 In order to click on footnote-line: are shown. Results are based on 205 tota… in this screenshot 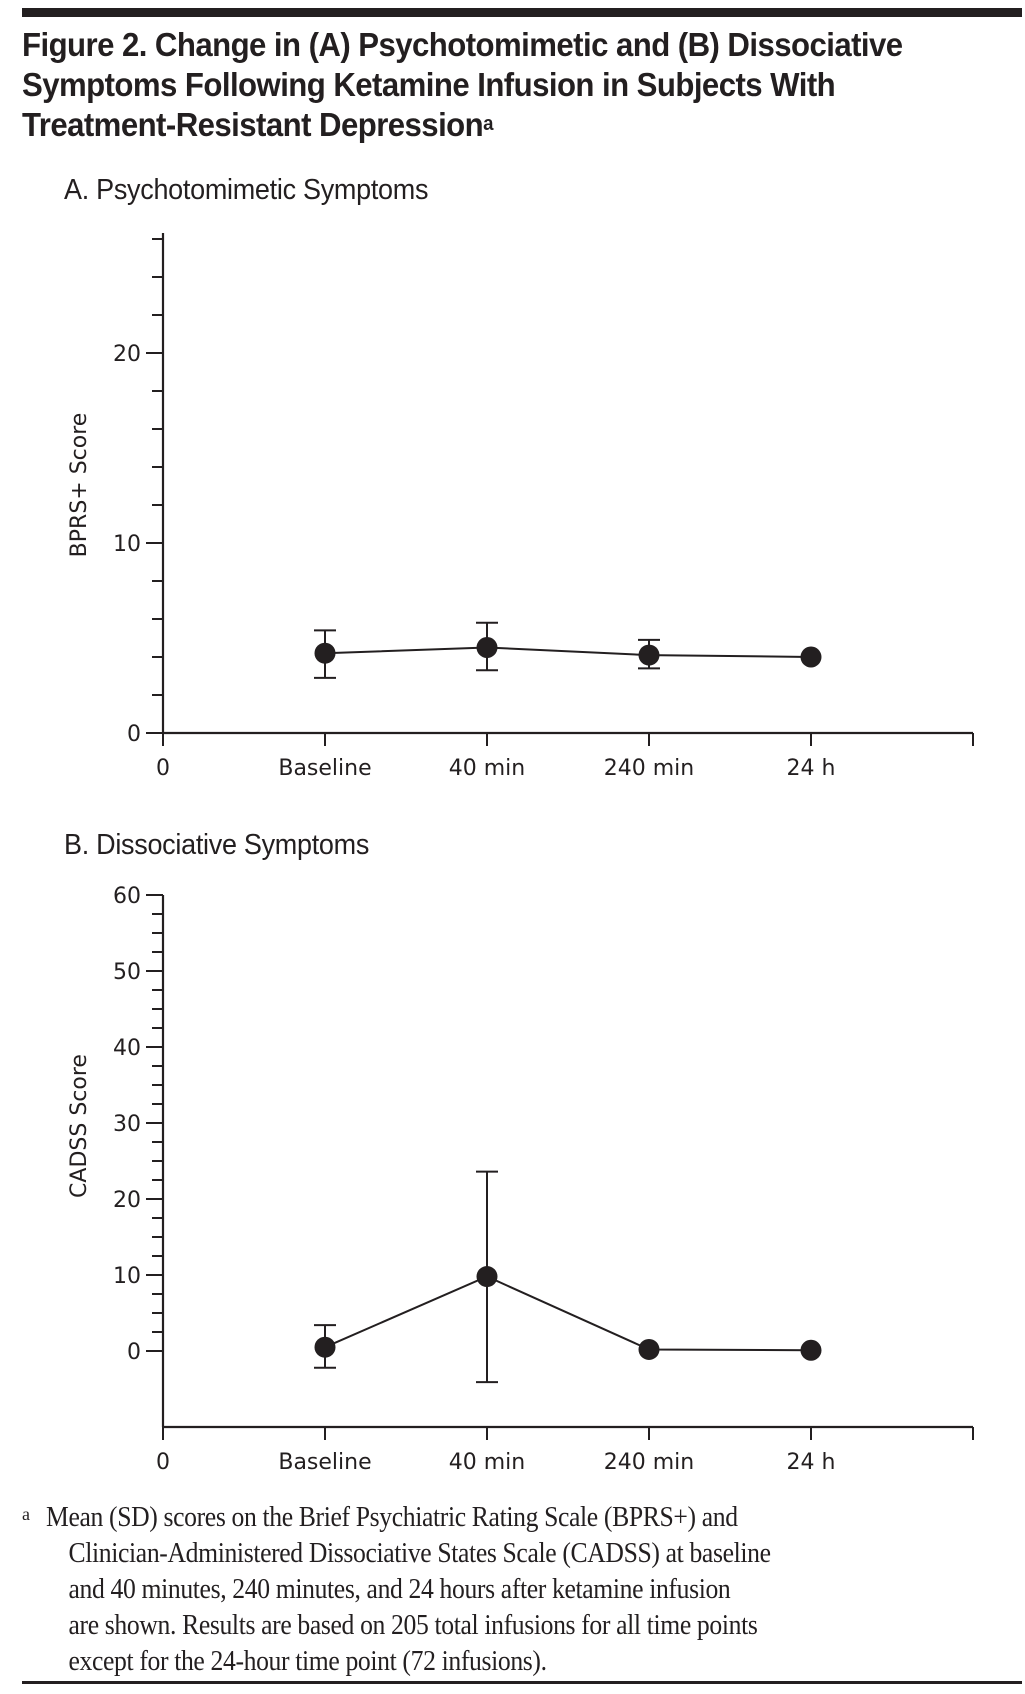, I will do `click(413, 1625)`.